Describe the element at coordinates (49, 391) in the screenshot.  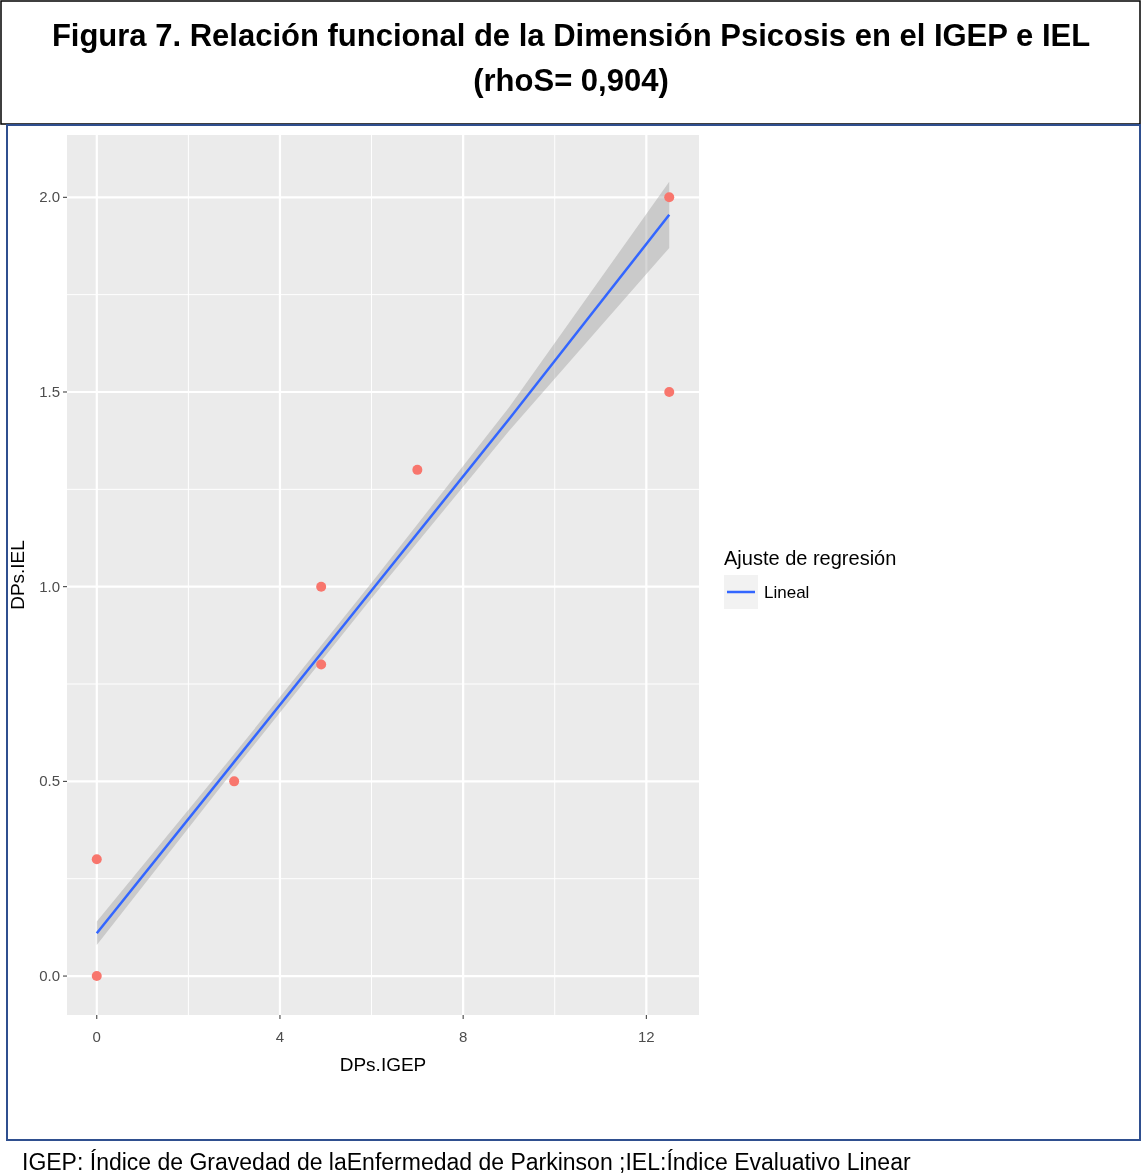
I see `y-tick-label: 1.5` at that location.